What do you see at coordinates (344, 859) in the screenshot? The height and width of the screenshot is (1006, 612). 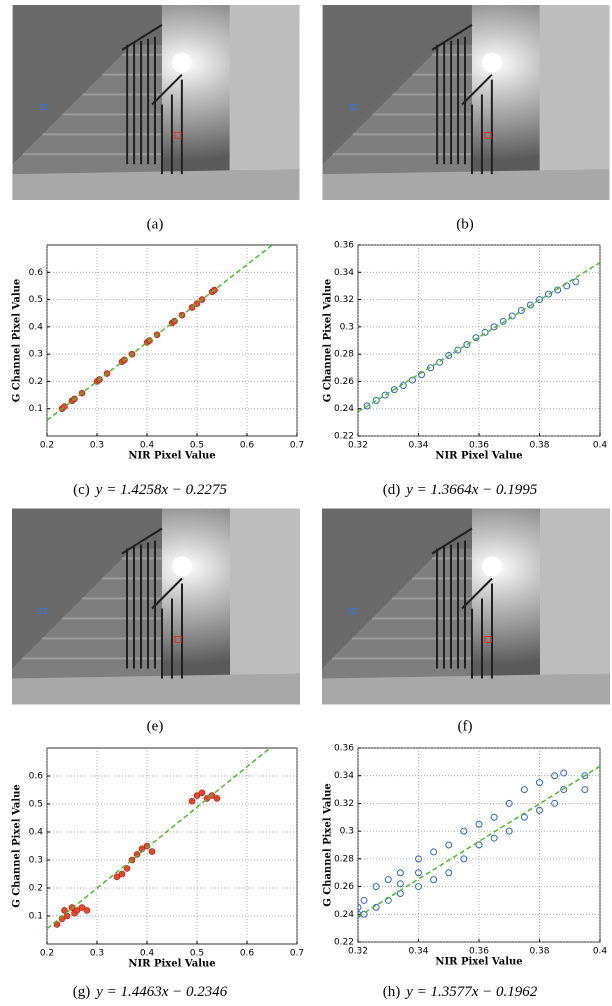 I see `y-tick-label: 0.28` at bounding box center [344, 859].